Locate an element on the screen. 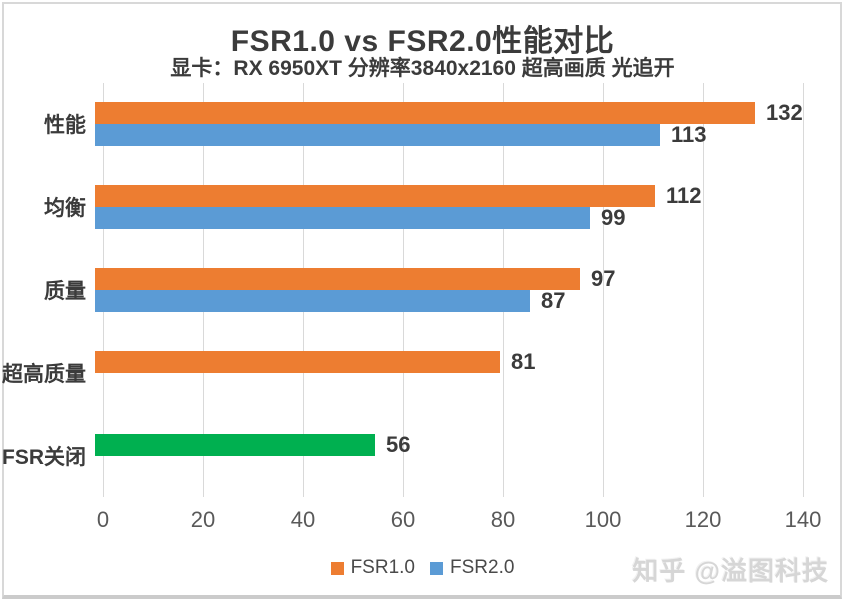  bar-slot: 112 is located at coordinates (398, 196).